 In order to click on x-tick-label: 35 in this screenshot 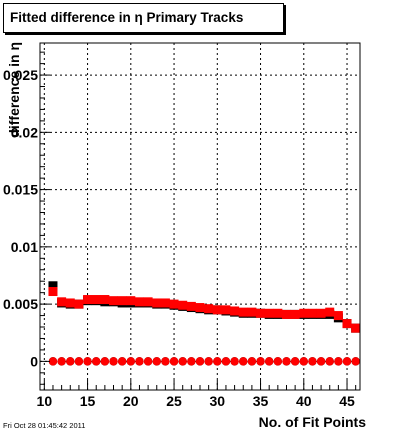, I will do `click(261, 401)`.